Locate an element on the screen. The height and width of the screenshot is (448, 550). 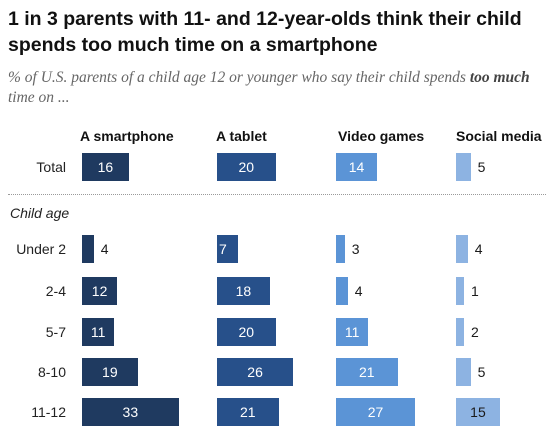
value-label-a-smartphone-11-12: 33 is located at coordinates (130, 412).